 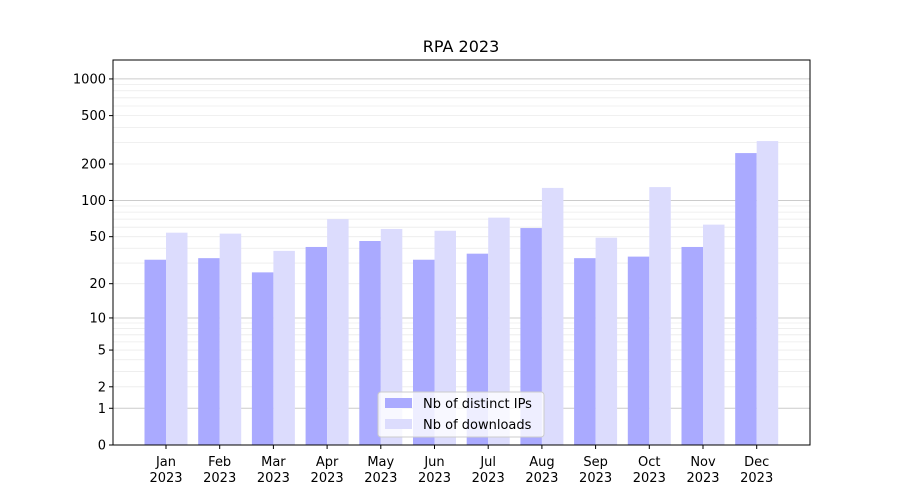 I want to click on y-tick-label: 1, so click(x=102, y=409).